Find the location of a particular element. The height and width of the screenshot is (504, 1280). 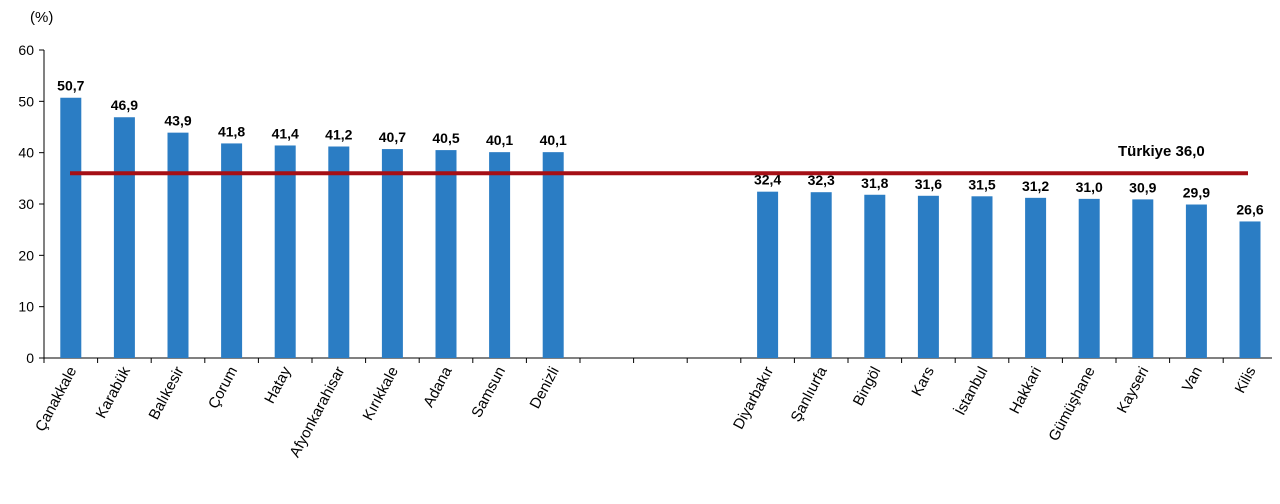

category-label: Karabük is located at coordinates (113, 392).